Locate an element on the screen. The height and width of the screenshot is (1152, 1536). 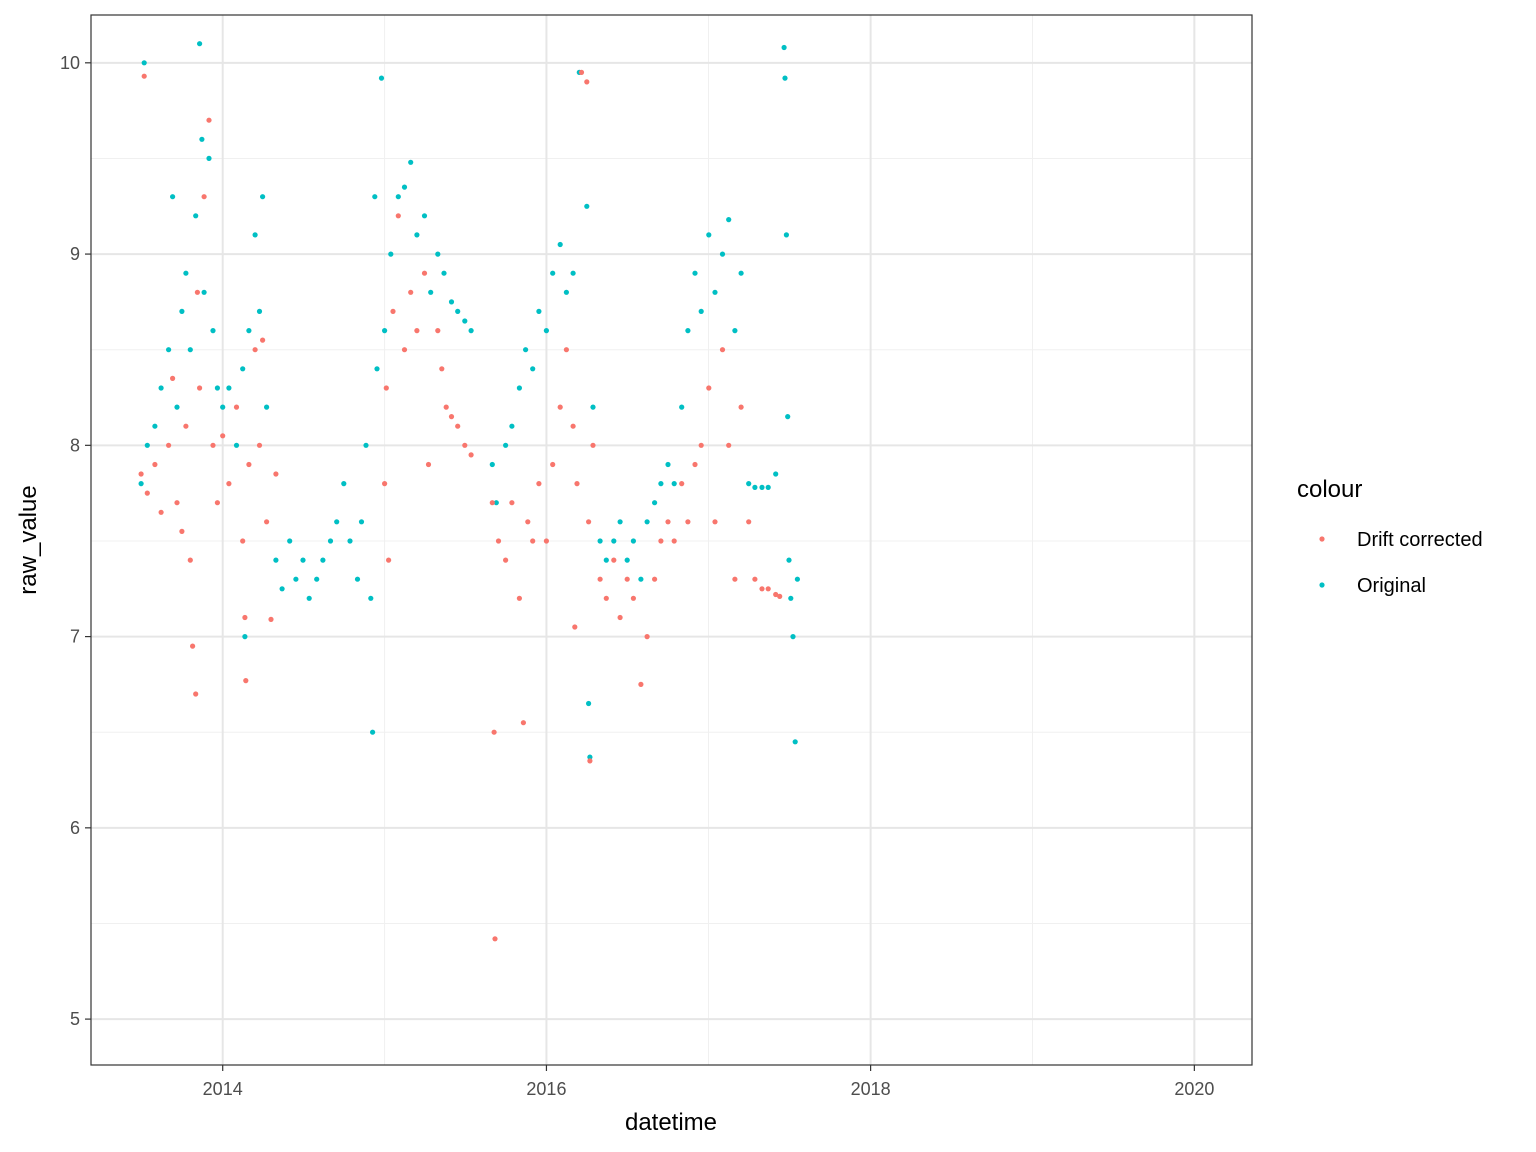
legend-label-drift-corrected: Drift corrected is located at coordinates (1420, 540).